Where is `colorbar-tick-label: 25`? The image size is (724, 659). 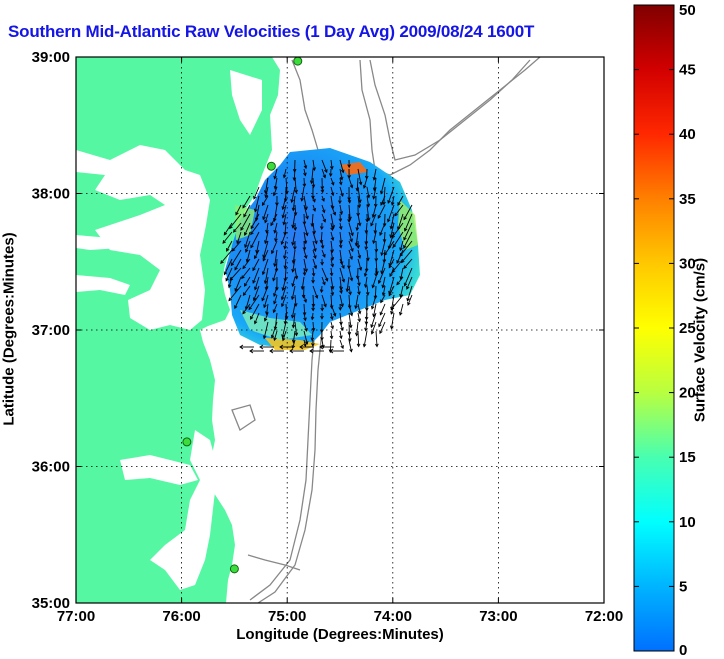 colorbar-tick-label: 25 is located at coordinates (687, 328).